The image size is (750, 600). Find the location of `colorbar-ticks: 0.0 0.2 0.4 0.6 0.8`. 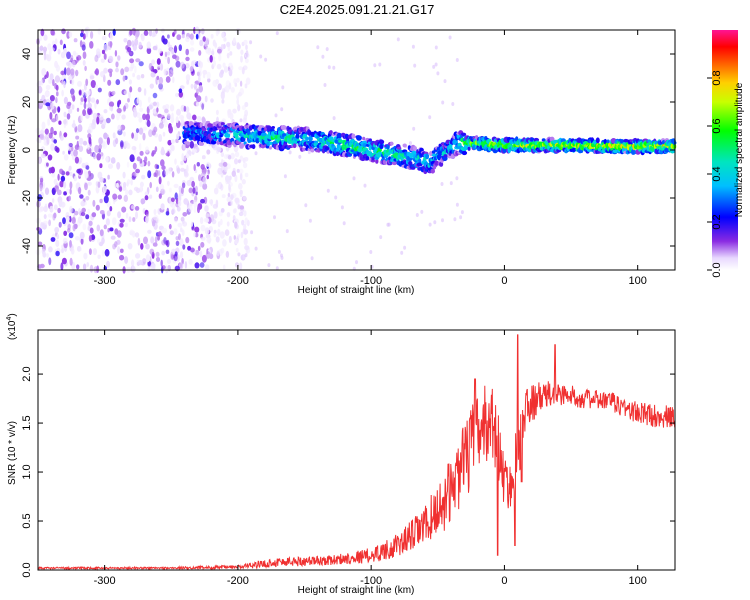

colorbar-ticks: 0.0 0.2 0.4 0.6 0.8 is located at coordinates (715, 174).